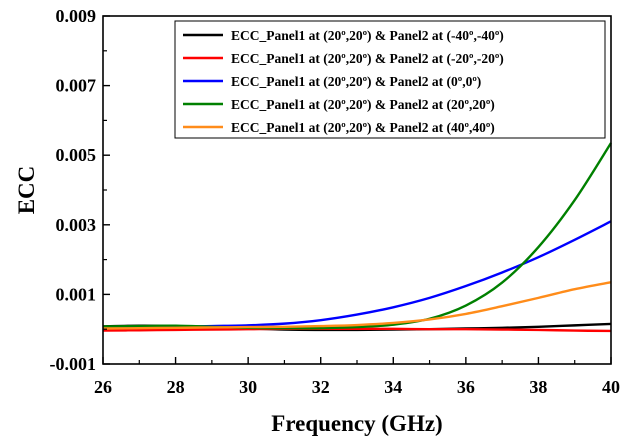 This screenshot has height=439, width=624. What do you see at coordinates (393, 387) in the screenshot?
I see `x-tick-label: 34` at bounding box center [393, 387].